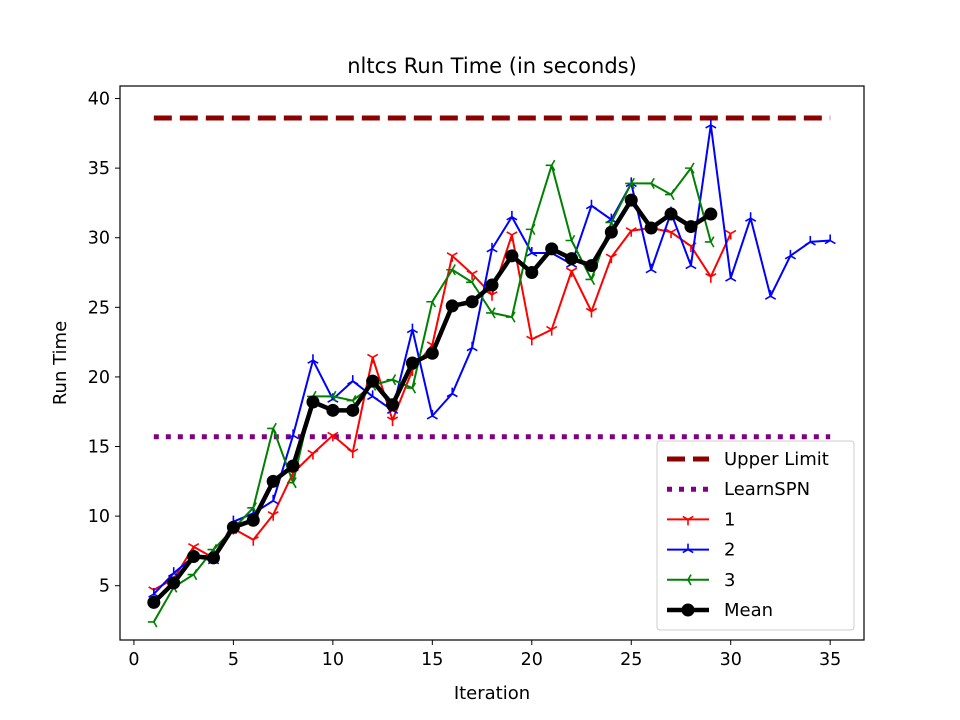 This screenshot has width=960, height=720. Describe the element at coordinates (99, 378) in the screenshot. I see `y-tick-label: 20` at that location.